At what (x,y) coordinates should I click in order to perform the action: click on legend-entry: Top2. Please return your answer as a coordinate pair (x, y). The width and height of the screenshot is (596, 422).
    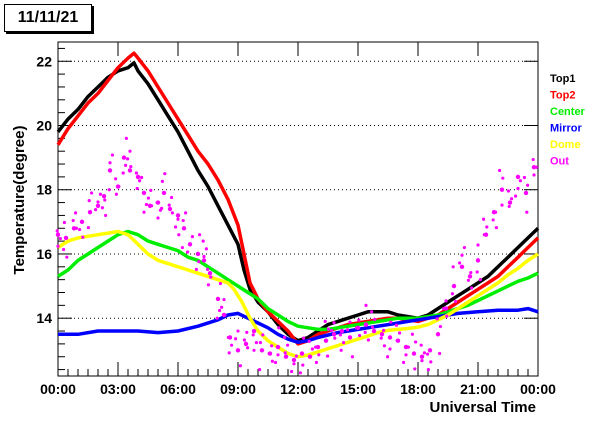
    Looking at the image, I should click on (562, 96).